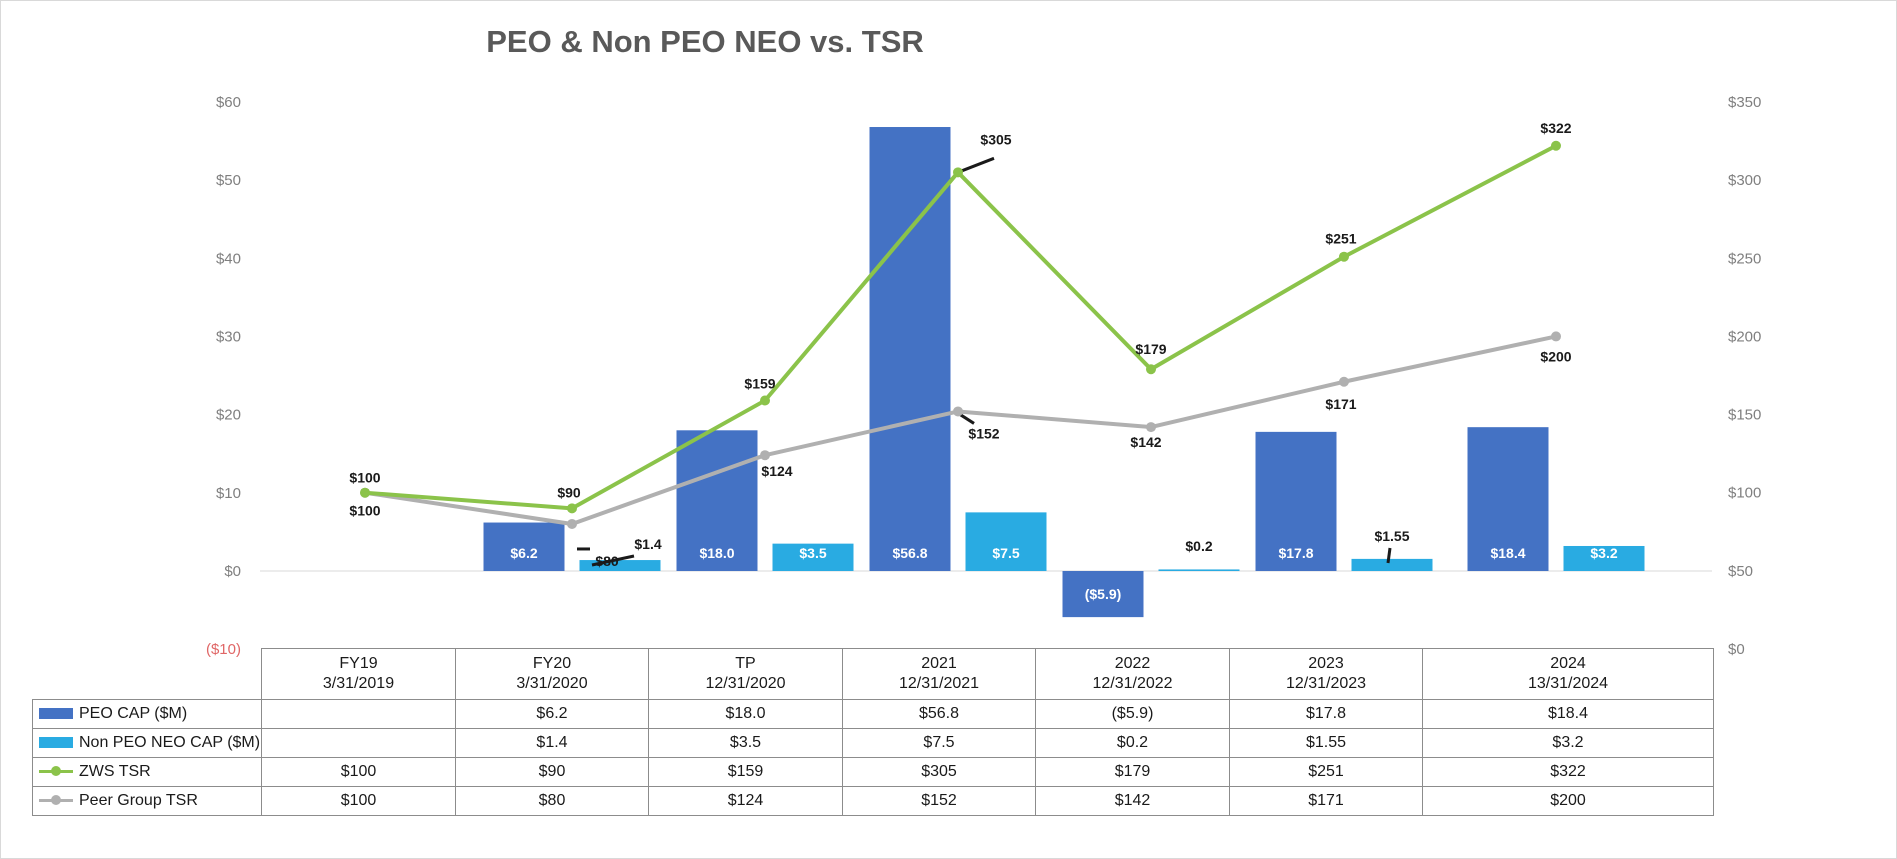  Describe the element at coordinates (716, 553) in the screenshot. I see `peo-cap-label: $18.0` at that location.